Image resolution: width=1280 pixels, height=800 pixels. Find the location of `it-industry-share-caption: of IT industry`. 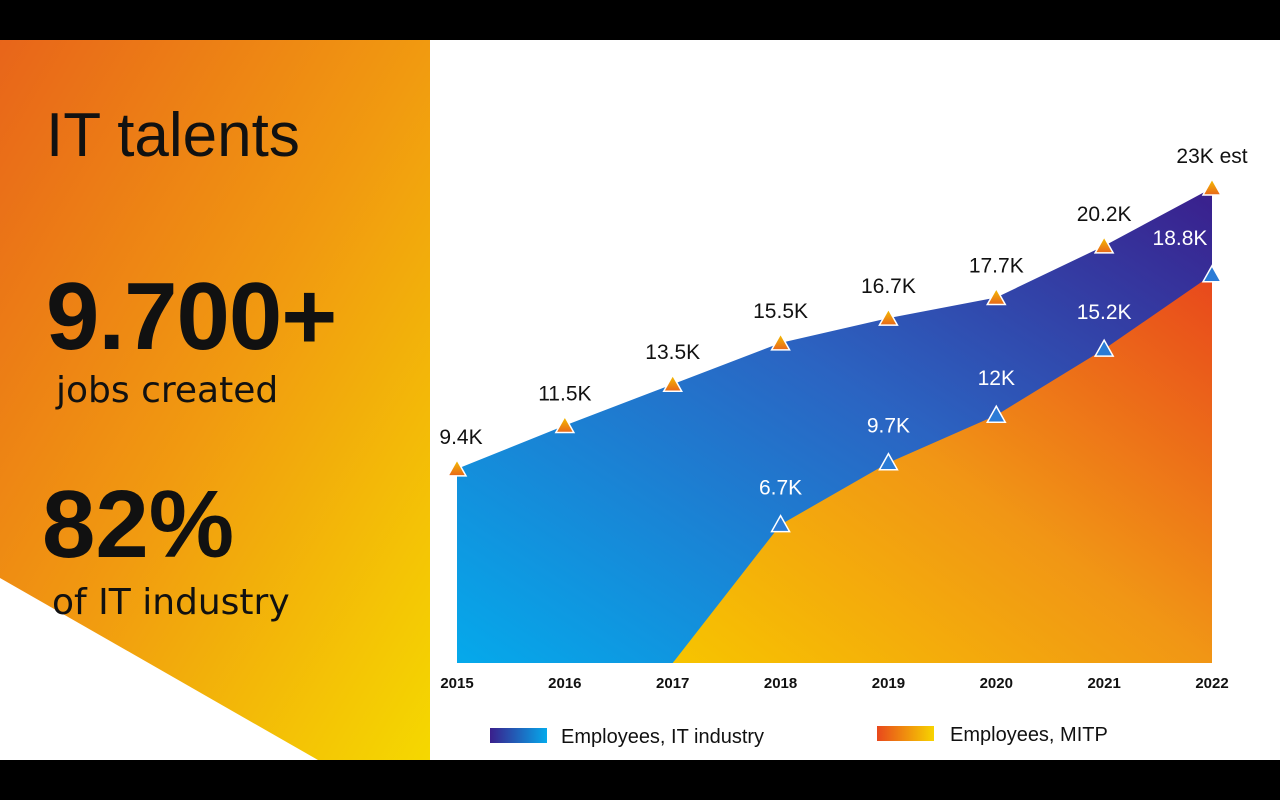

it-industry-share-caption: of IT industry is located at coordinates (171, 602).